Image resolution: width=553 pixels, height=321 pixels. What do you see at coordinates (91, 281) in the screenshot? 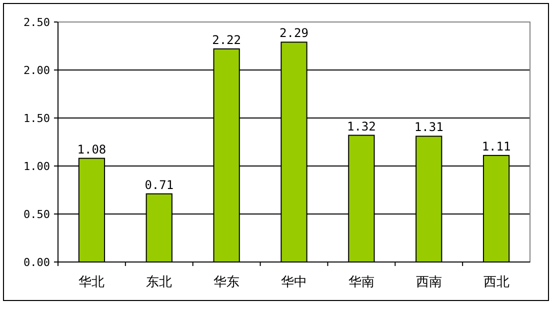
I see `x-tick-label: 华北` at bounding box center [91, 281].